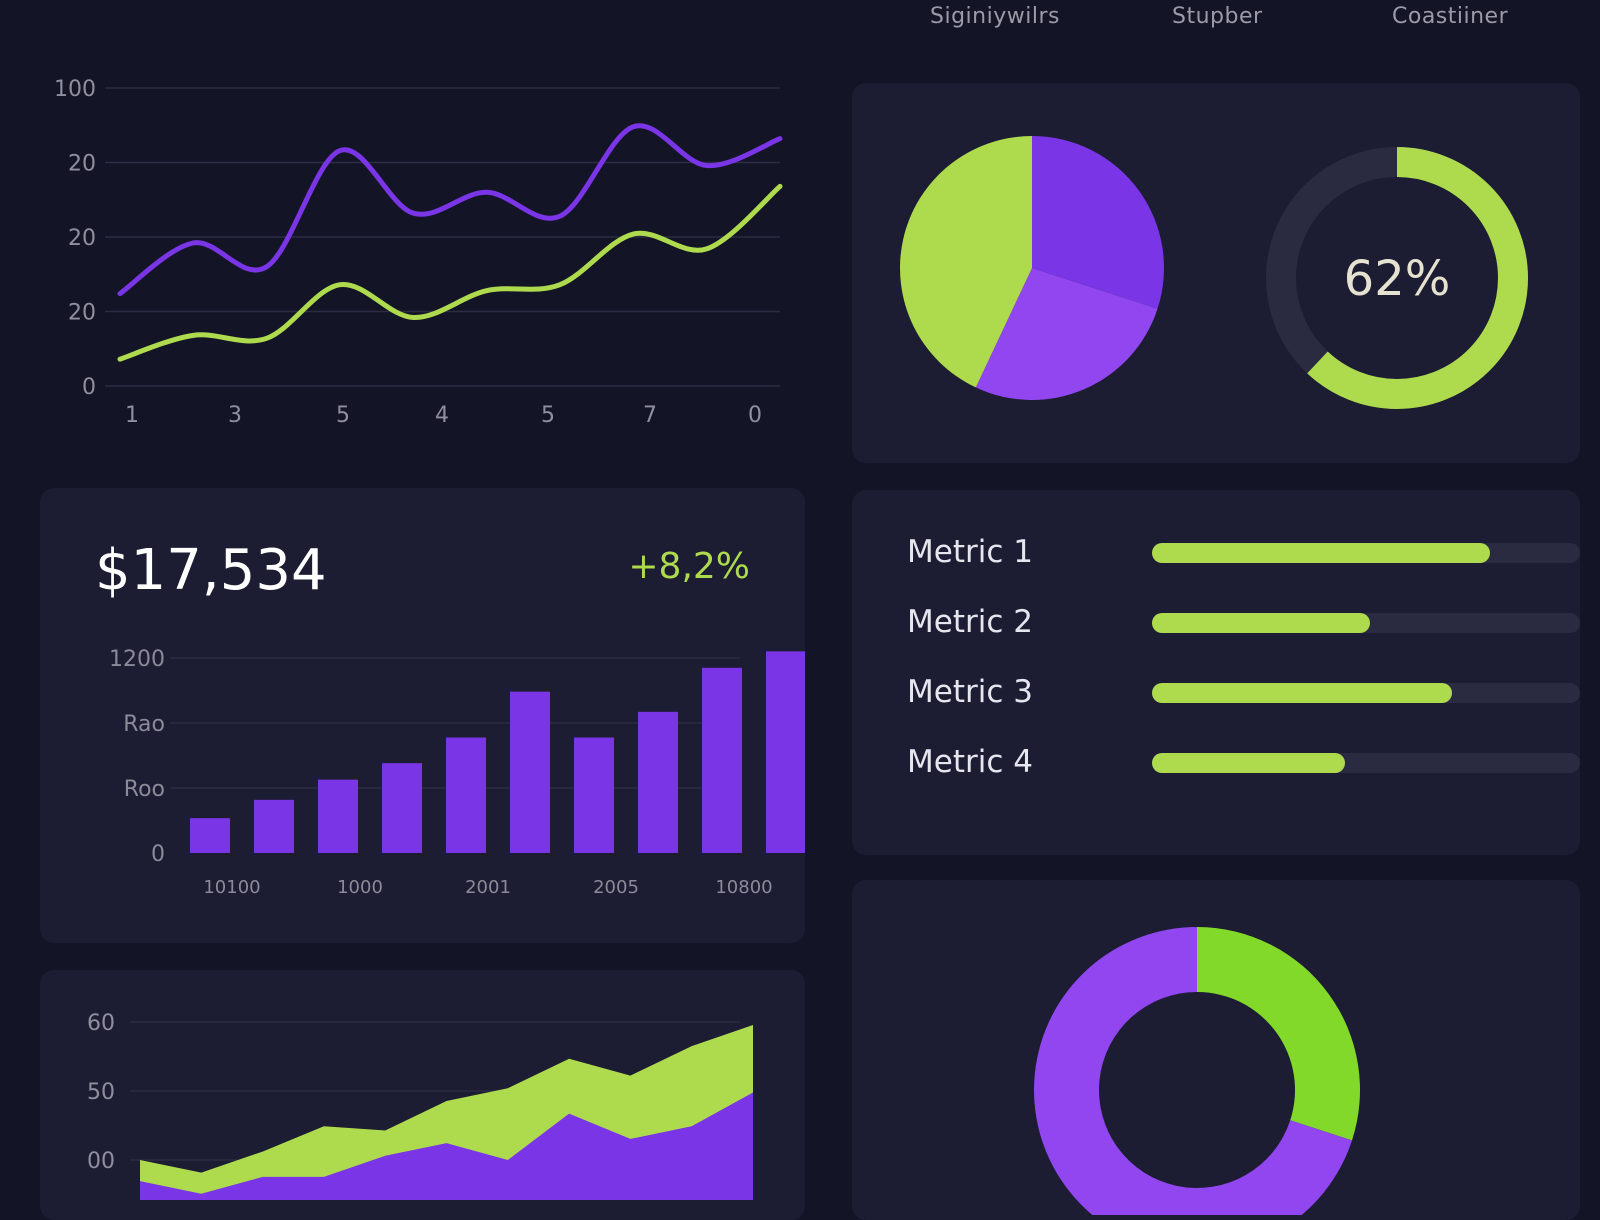  What do you see at coordinates (89, 387) in the screenshot?
I see `line-y-tick: 0` at bounding box center [89, 387].